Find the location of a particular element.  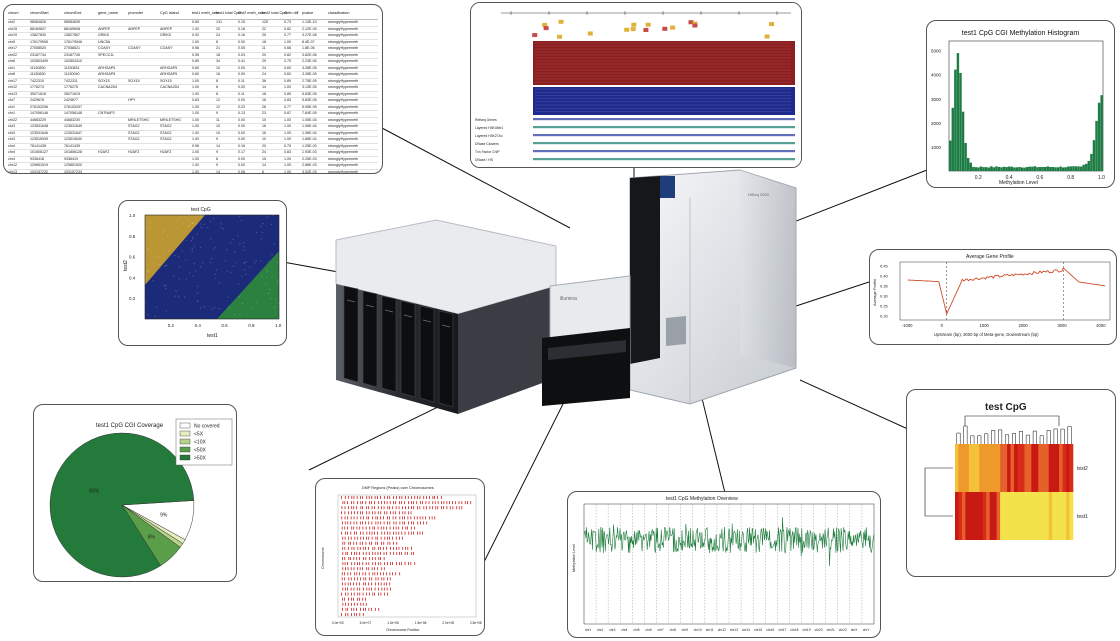

table-cell: 15 is located at coordinates (264, 158).